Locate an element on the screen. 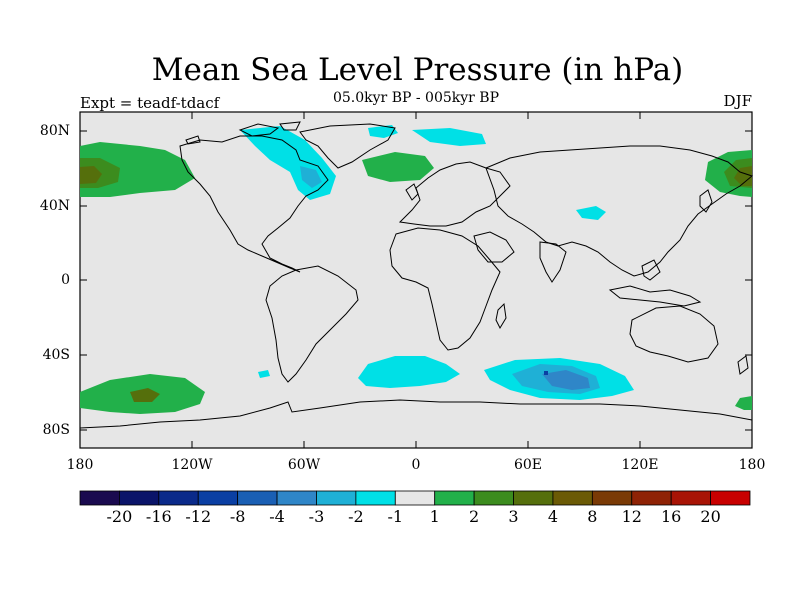 The height and width of the screenshot is (600, 800). colorbar-label: -20 is located at coordinates (119, 516).